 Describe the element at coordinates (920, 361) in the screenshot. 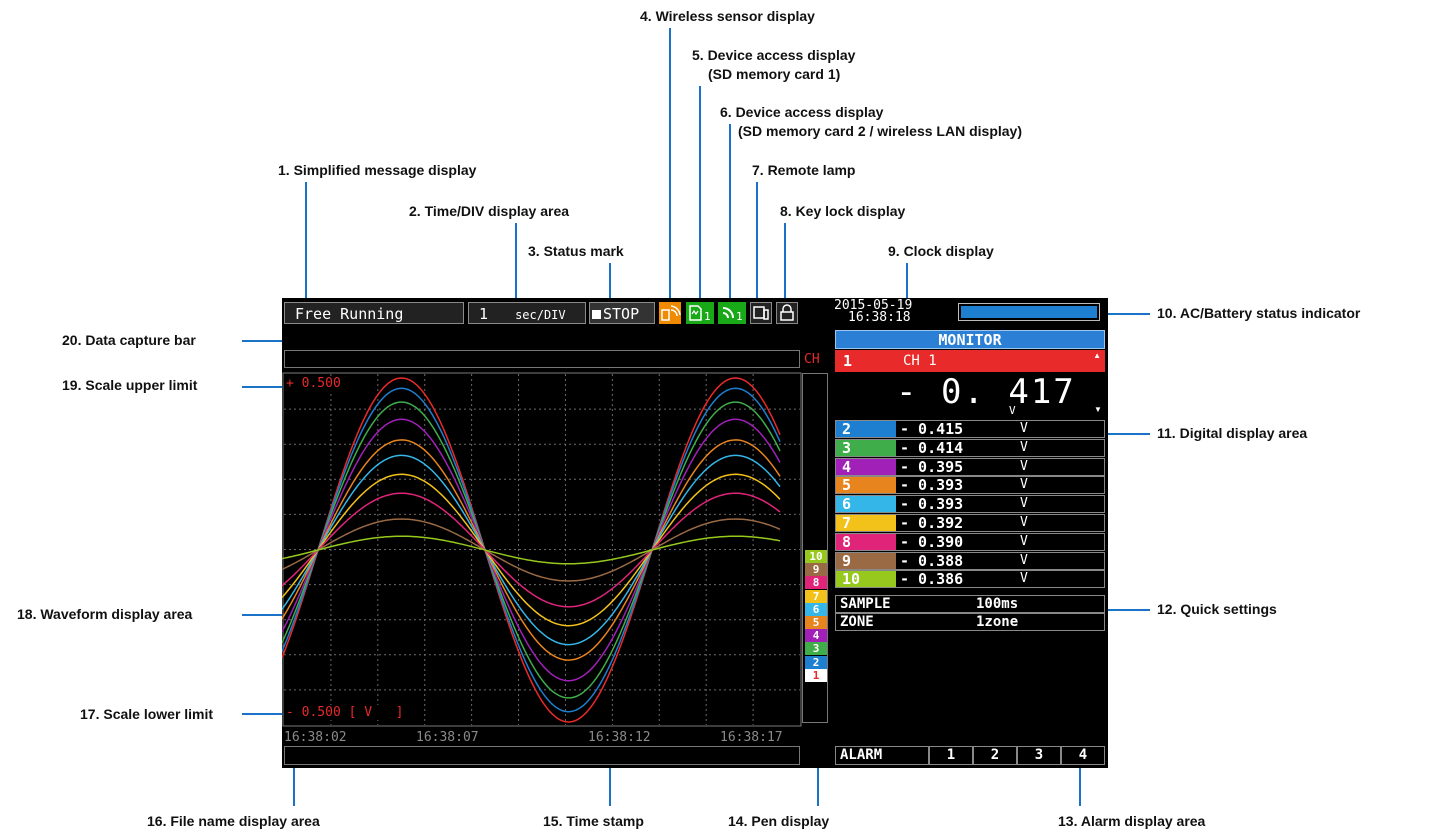

I see `selected-channel-name: CH 1` at that location.